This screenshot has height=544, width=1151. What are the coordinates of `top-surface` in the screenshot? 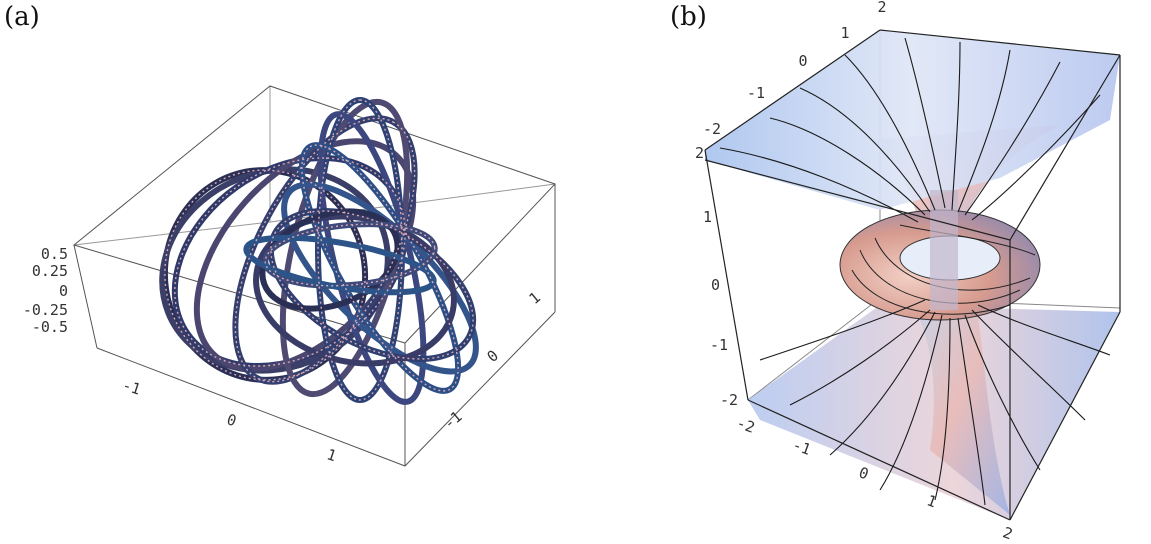 It's located at (912, 120).